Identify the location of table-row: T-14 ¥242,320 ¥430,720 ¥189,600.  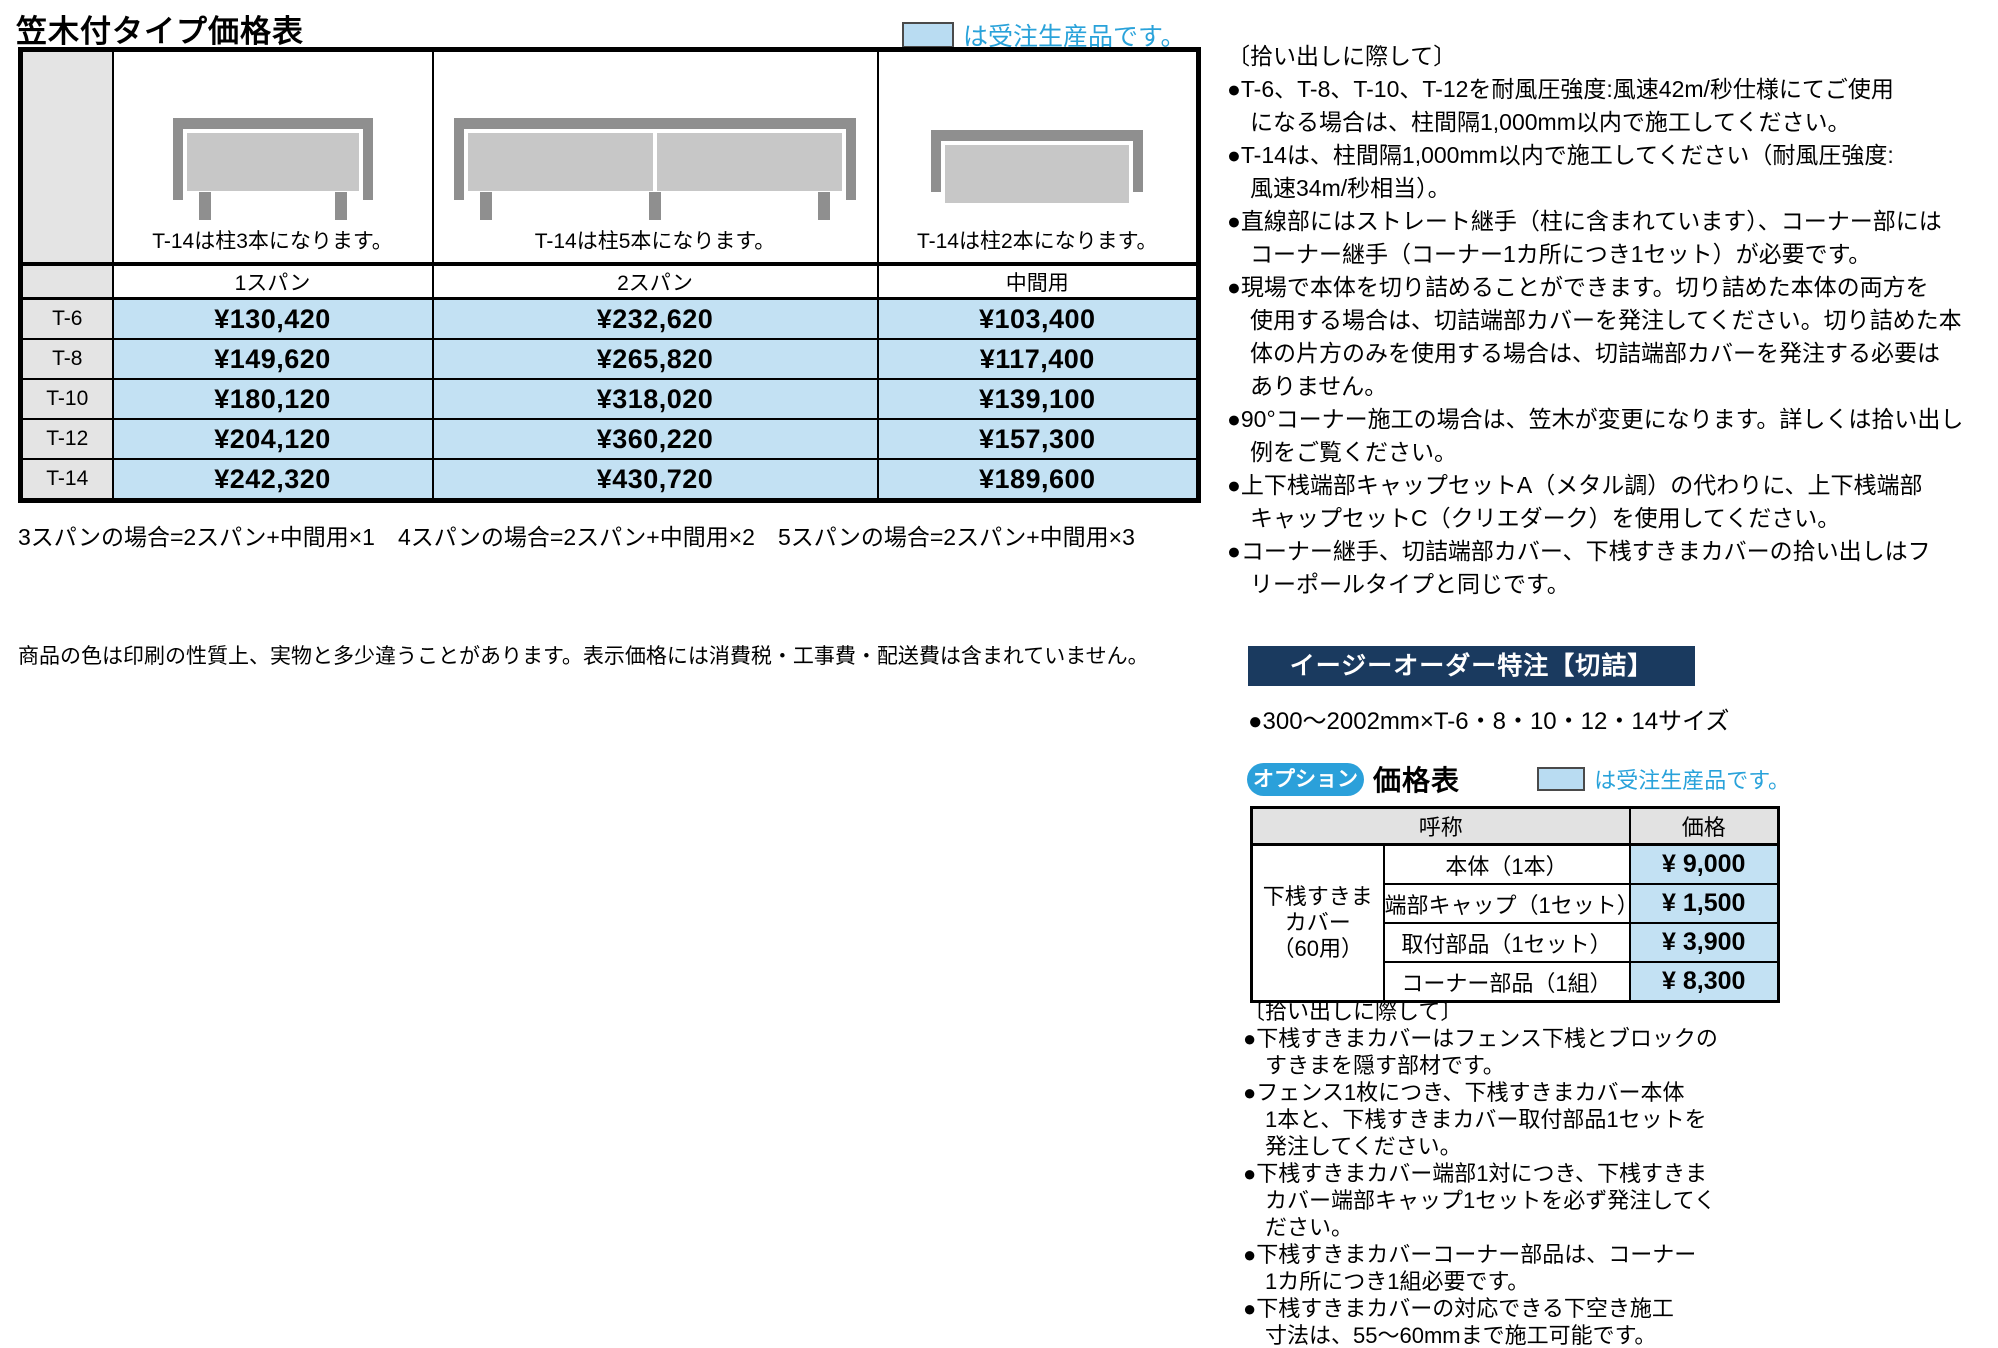
(609, 480).